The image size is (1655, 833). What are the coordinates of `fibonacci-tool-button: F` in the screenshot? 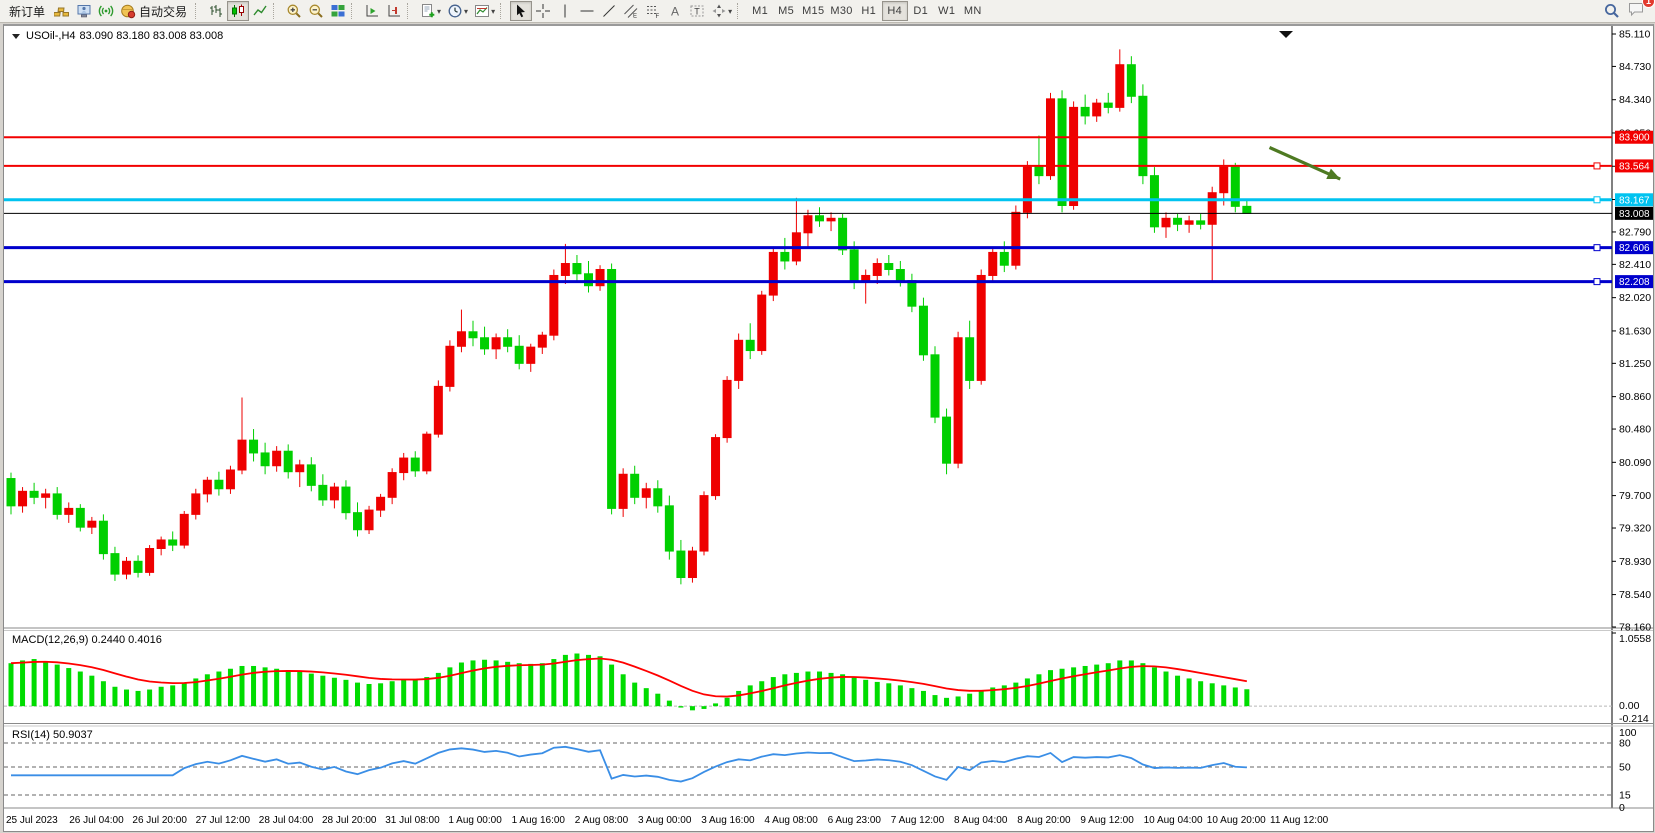 It's located at (653, 11).